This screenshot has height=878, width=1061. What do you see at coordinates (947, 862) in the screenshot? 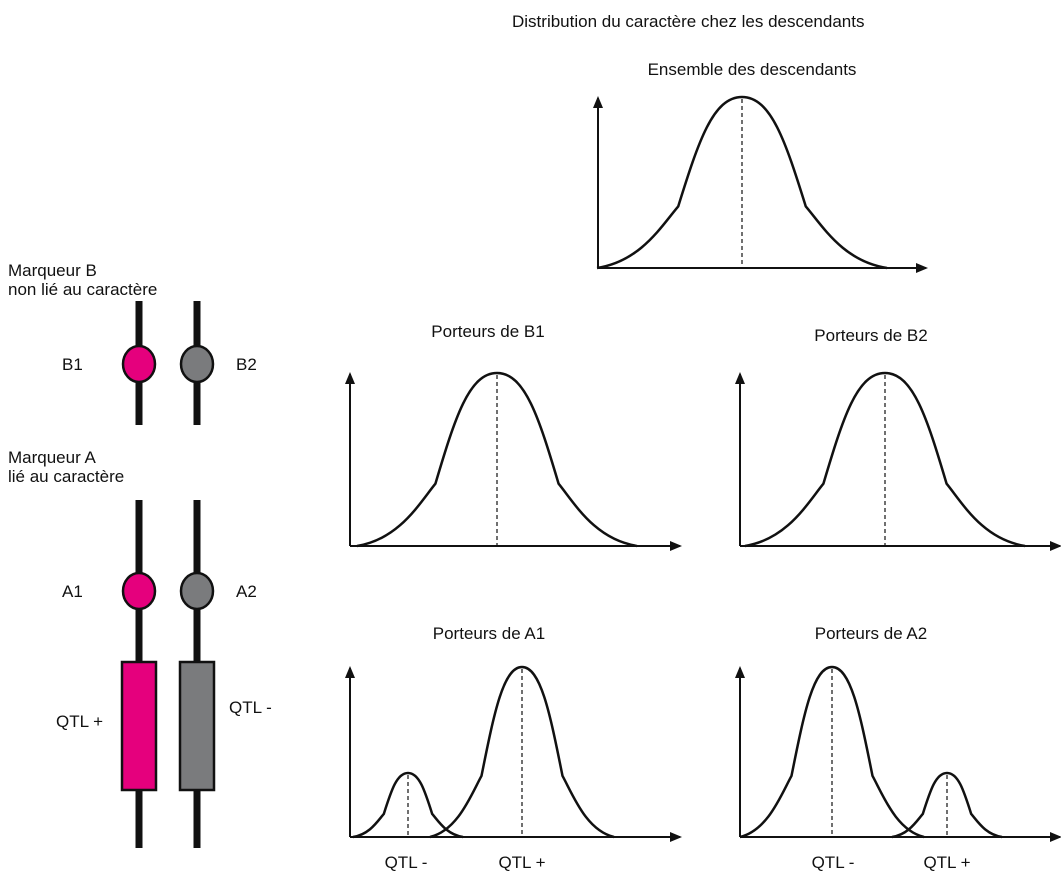
I see `a2-peak-qtl-plus-label: QTL +` at bounding box center [947, 862].